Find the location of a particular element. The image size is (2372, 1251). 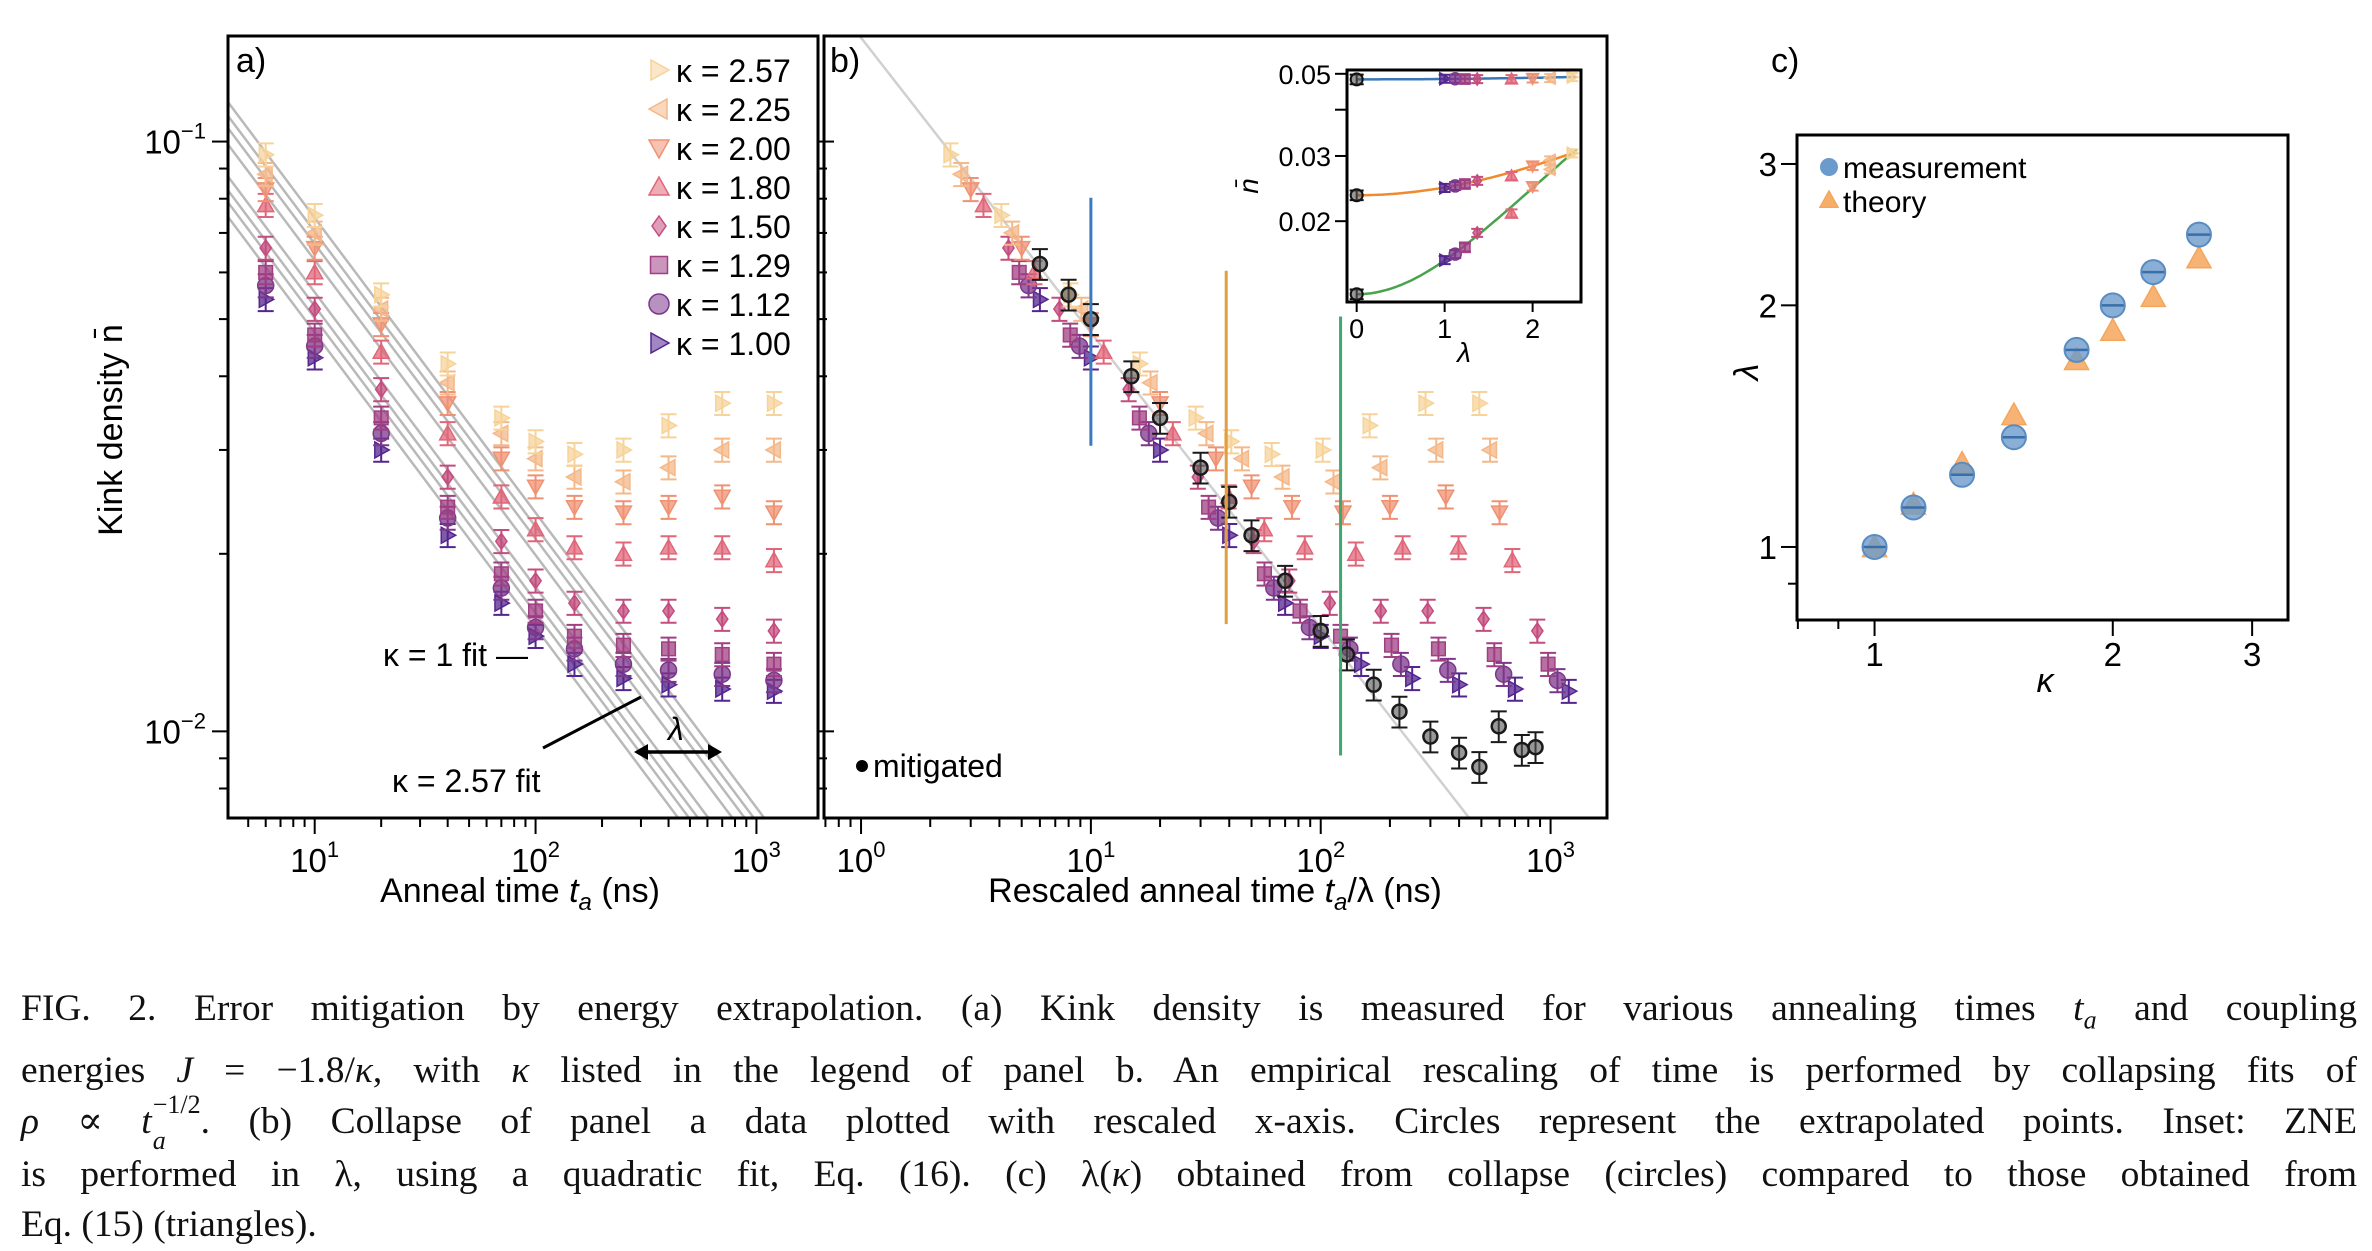

inset: 0 1 2 0.05 0.03 0.02 λ n̄ is located at coordinates (1408, 214).